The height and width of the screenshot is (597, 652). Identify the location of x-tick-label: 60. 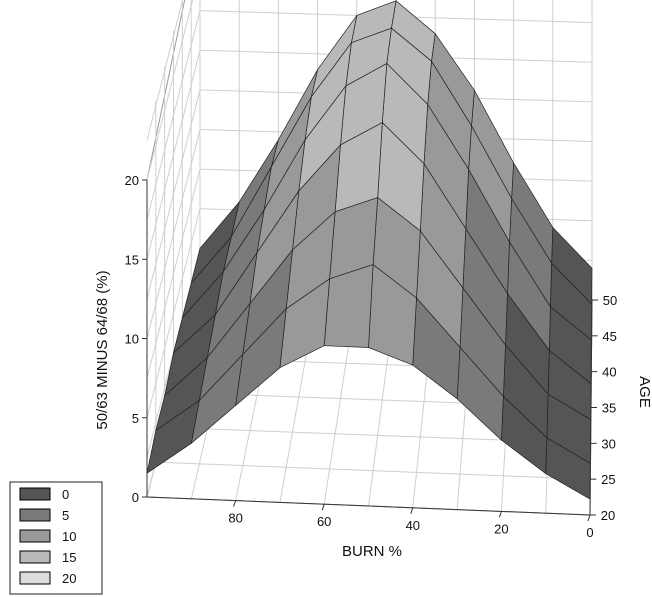
(324, 521).